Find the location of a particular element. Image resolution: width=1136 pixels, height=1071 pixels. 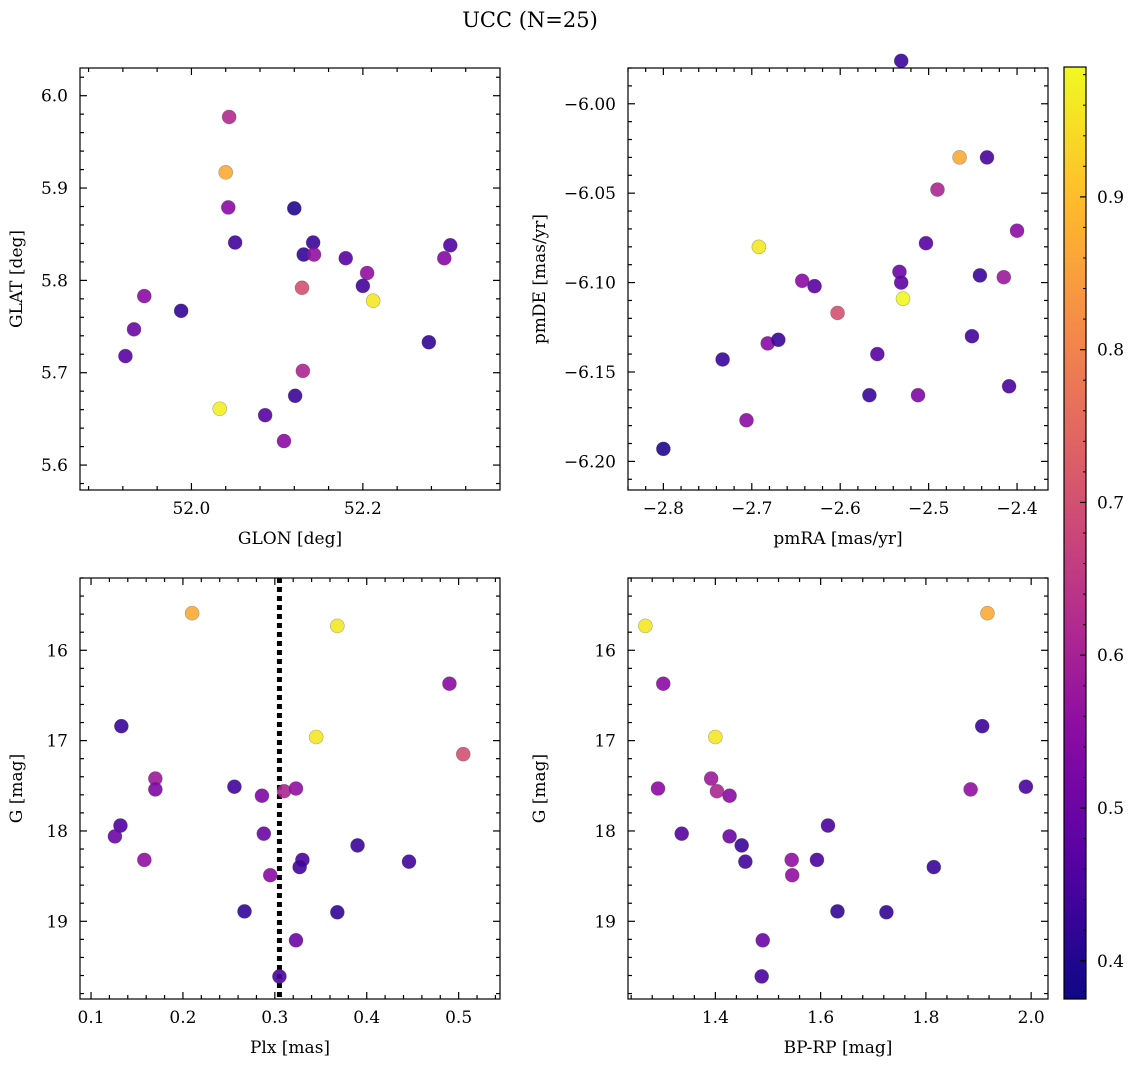

x-tick-label: −2.6 is located at coordinates (840, 509).